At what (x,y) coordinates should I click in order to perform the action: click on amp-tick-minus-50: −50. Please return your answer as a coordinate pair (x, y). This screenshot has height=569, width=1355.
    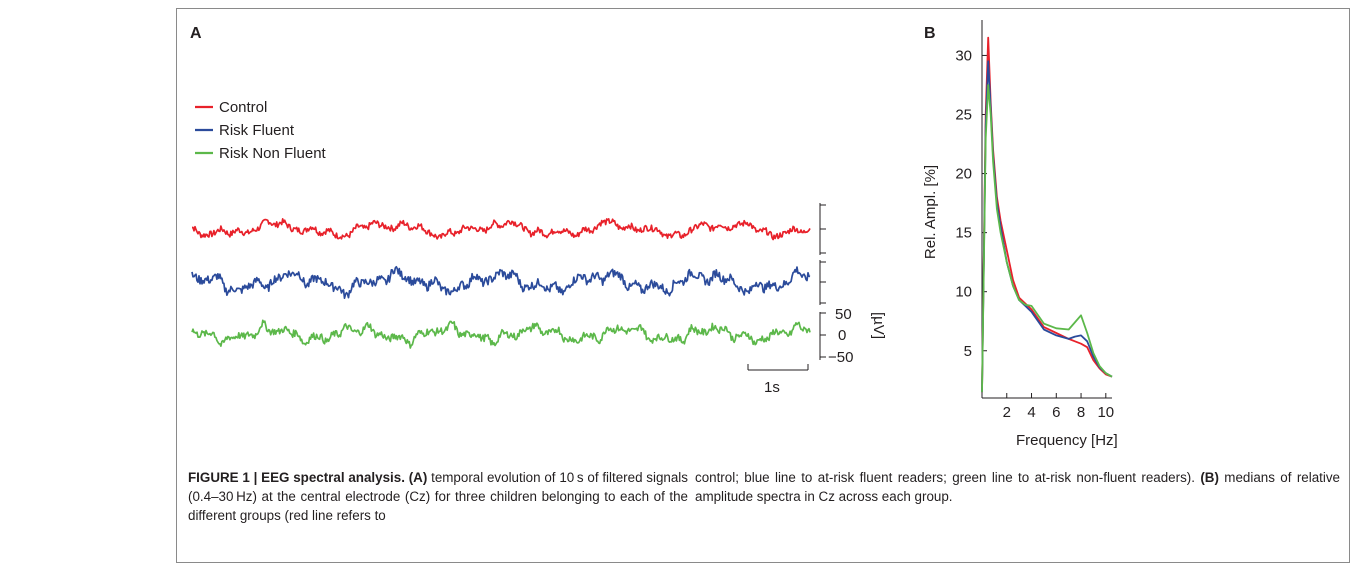
    Looking at the image, I should click on (840, 357).